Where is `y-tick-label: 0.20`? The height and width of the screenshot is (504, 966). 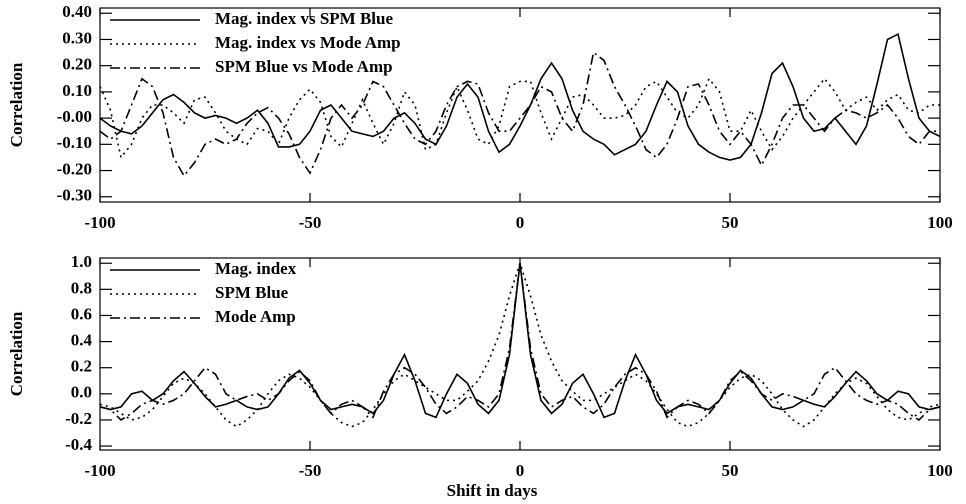 y-tick-label: 0.20 is located at coordinates (77, 64).